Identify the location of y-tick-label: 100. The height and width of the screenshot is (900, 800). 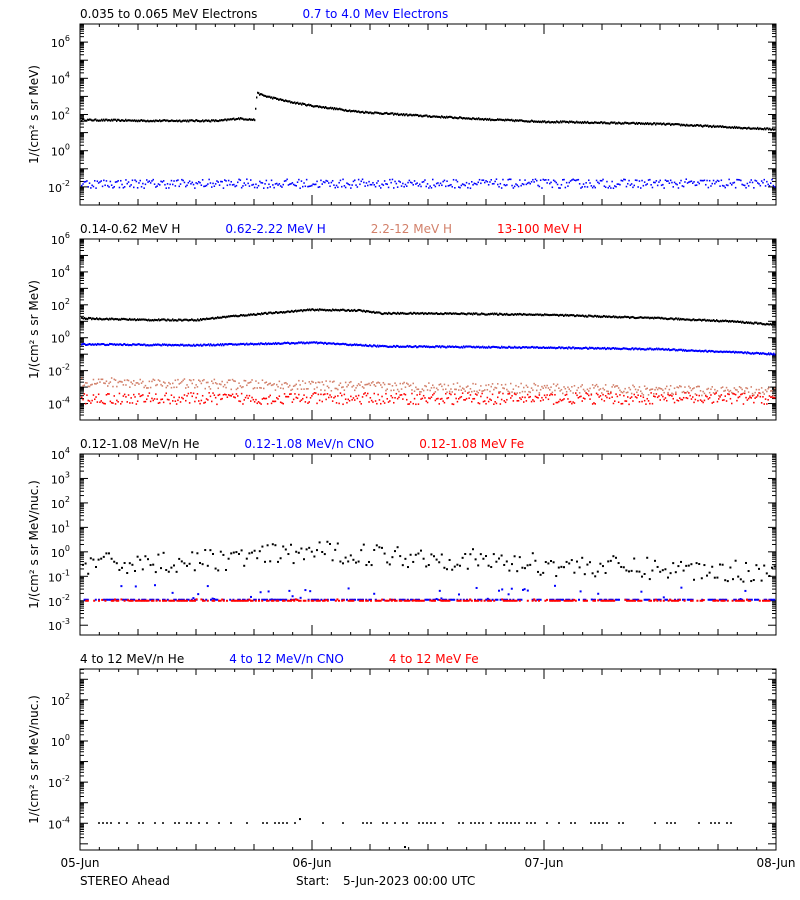
(60, 151).